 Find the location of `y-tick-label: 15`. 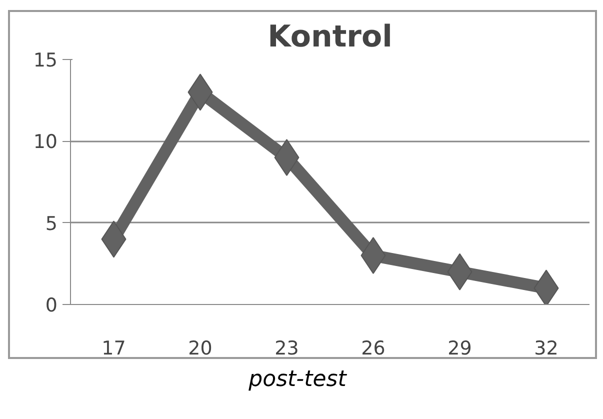

y-tick-label: 15 is located at coordinates (45, 61).